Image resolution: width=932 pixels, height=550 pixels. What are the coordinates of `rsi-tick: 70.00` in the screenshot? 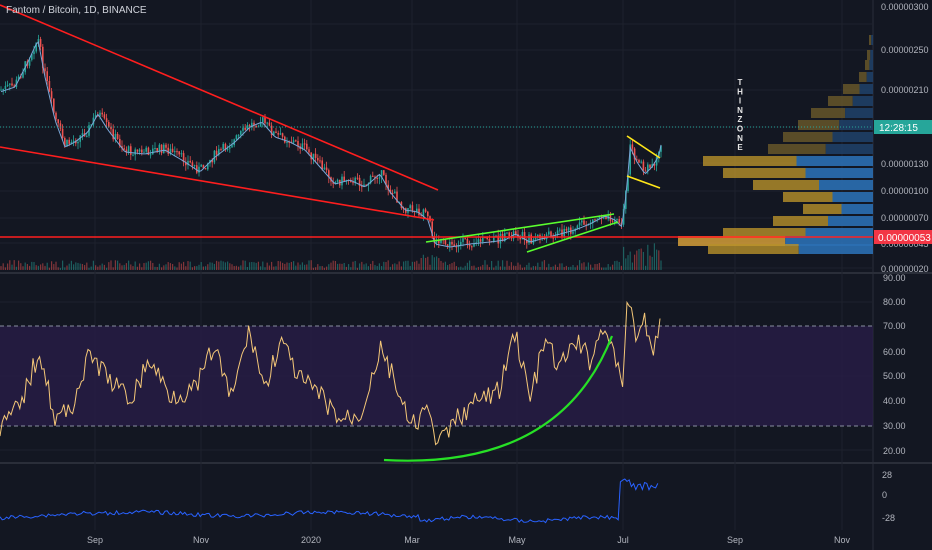 It's located at (894, 326).